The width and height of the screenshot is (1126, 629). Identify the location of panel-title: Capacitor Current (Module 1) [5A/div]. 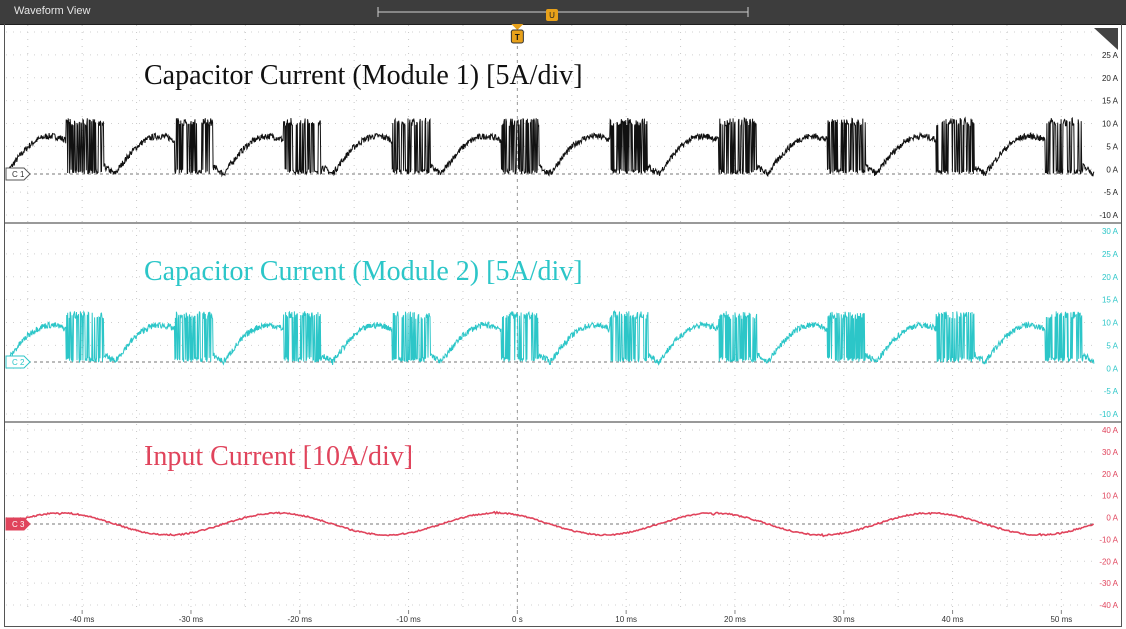
(363, 75).